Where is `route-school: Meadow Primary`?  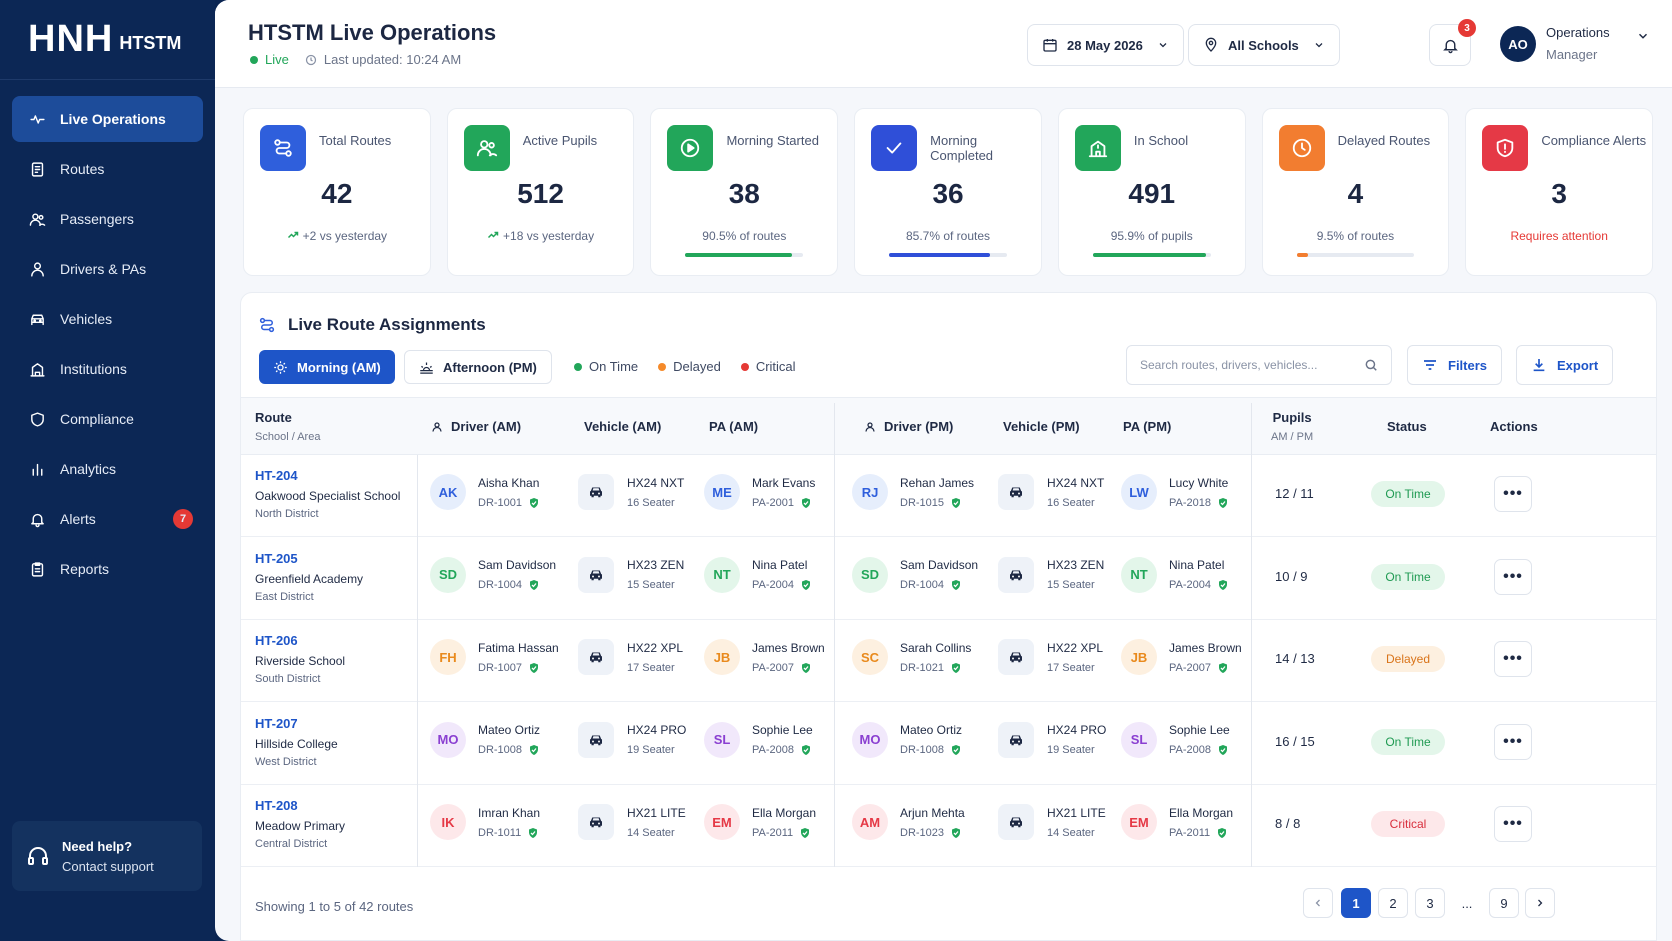 route-school: Meadow Primary is located at coordinates (300, 826).